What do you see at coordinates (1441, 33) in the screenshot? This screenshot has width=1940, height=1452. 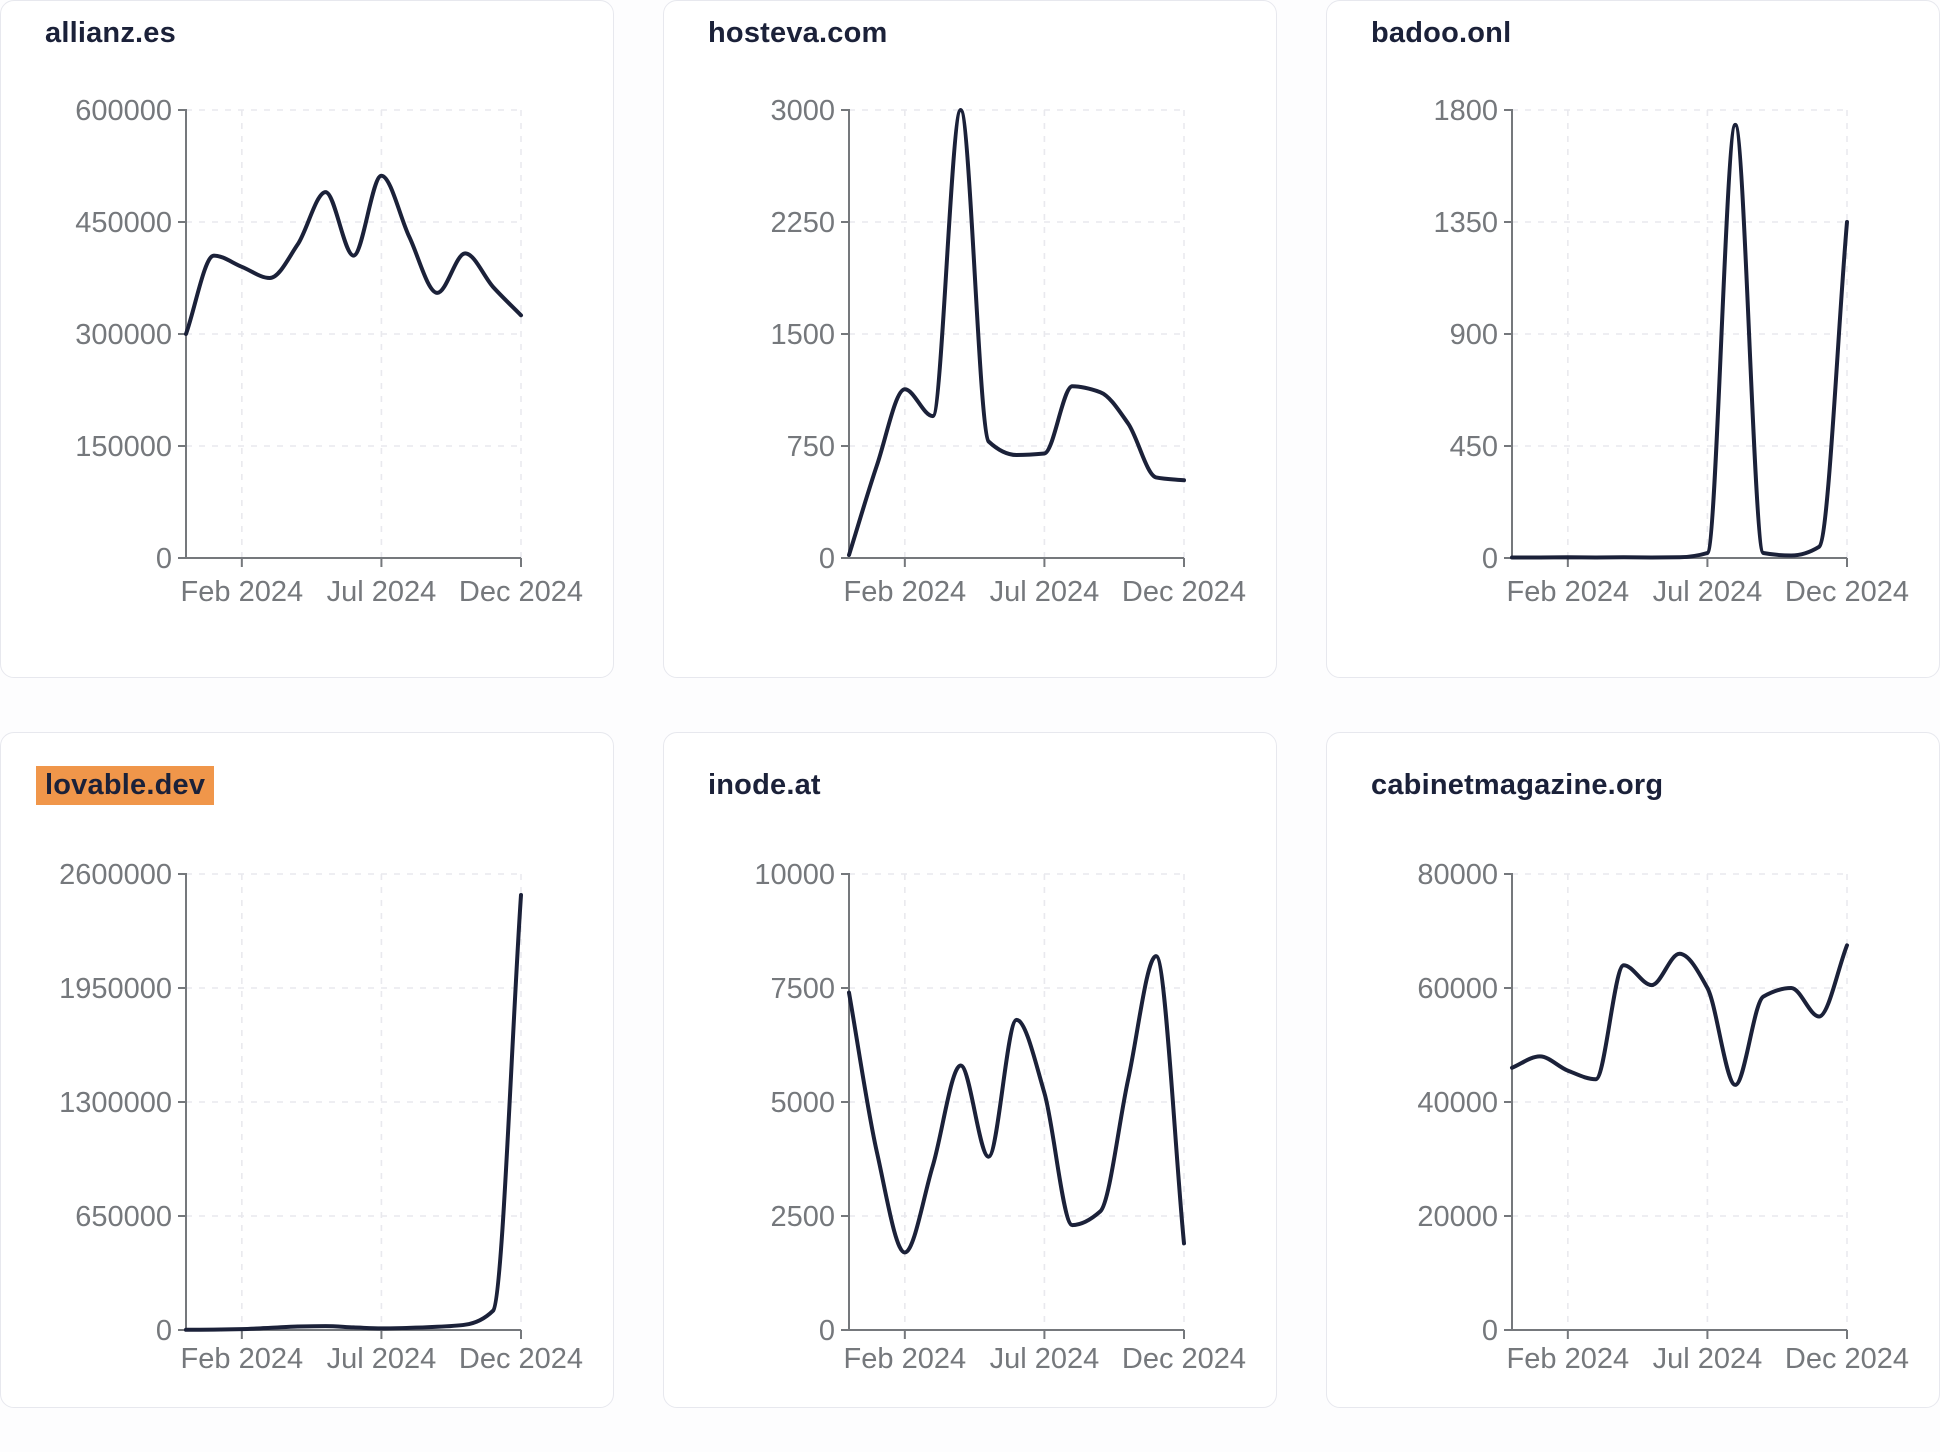 I see `chart-title: badoo.onl` at bounding box center [1441, 33].